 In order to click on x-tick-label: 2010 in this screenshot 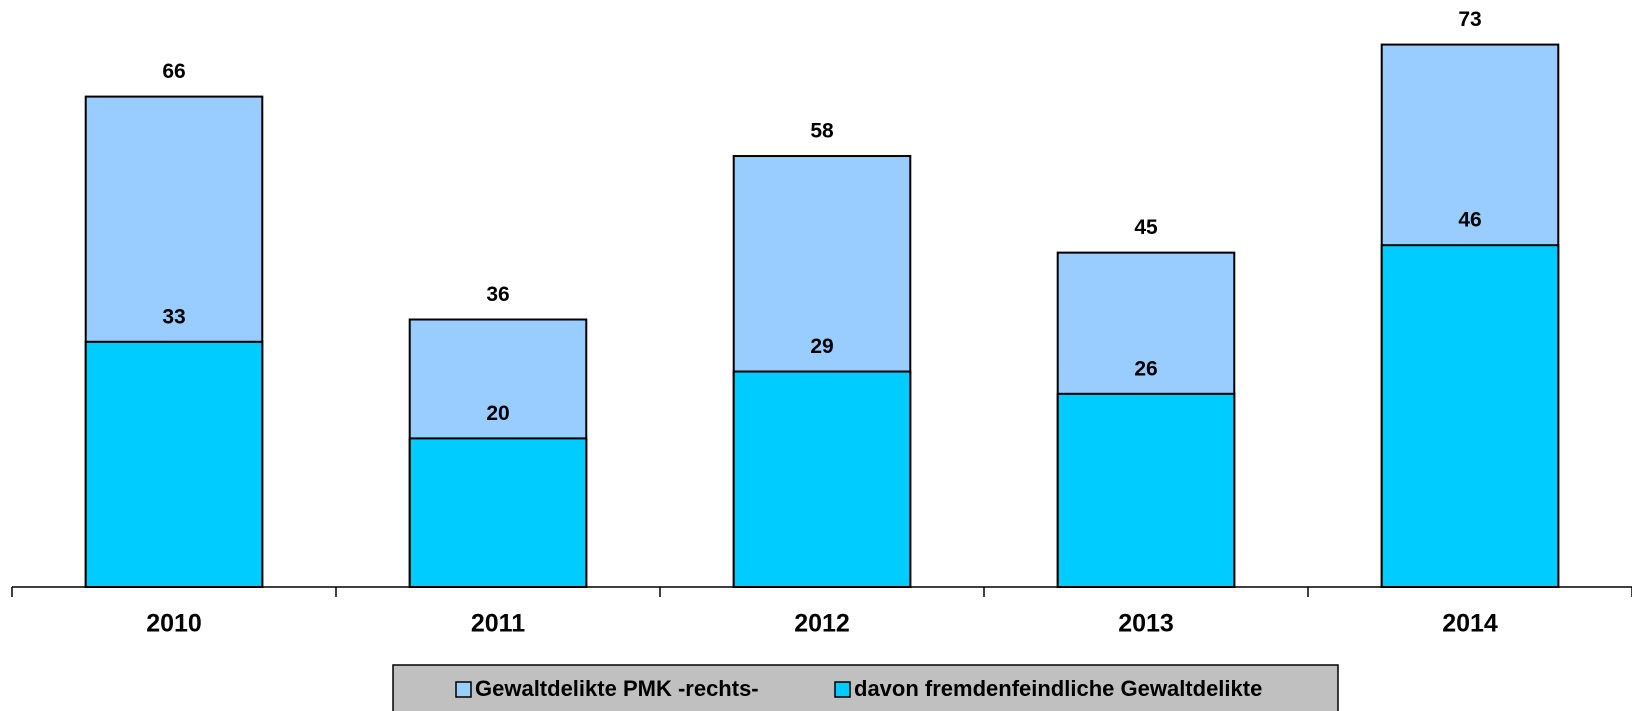, I will do `click(174, 624)`.